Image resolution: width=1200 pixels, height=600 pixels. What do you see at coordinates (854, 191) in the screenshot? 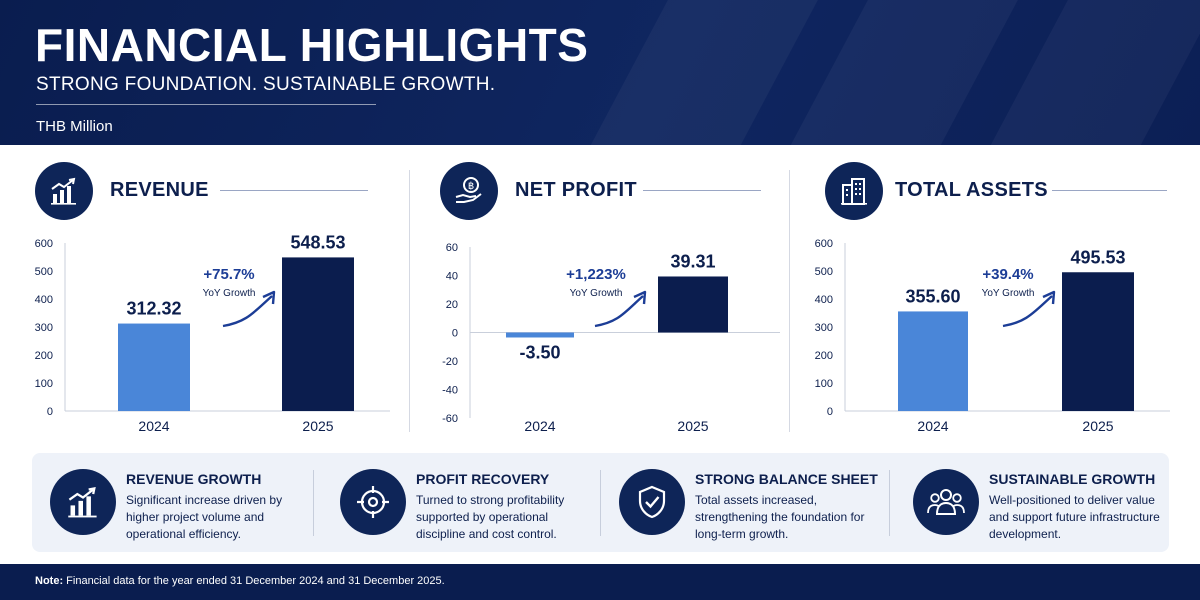
I see `buildings-icon` at bounding box center [854, 191].